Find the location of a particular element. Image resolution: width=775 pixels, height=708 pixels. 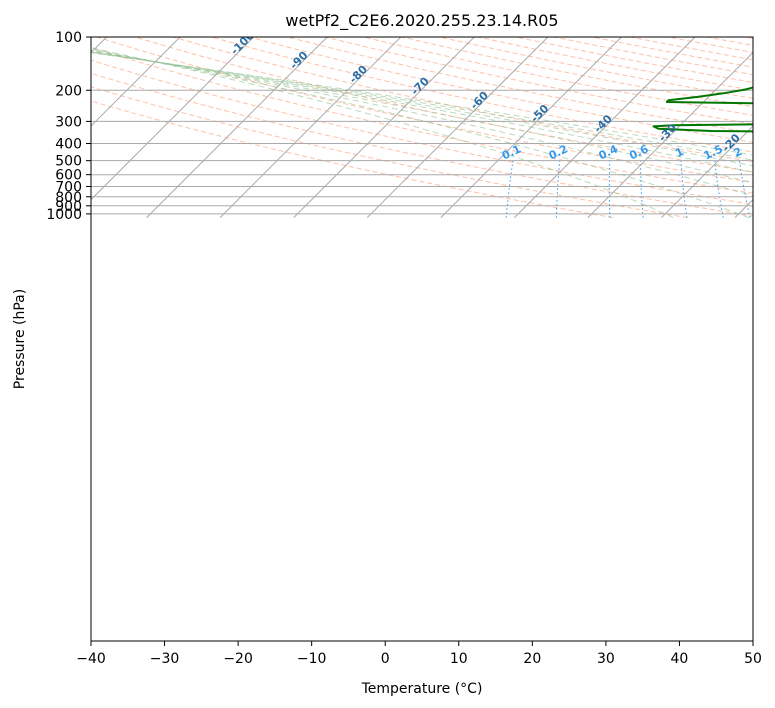

y-tick-label: 1000 is located at coordinates (64, 215).